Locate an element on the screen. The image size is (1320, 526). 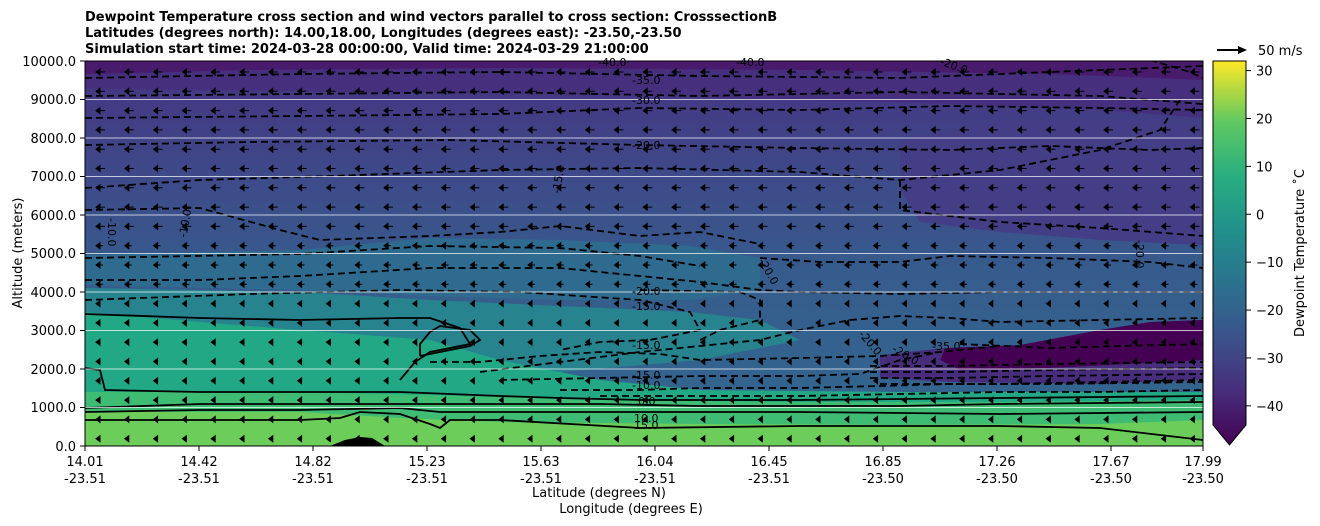
x-tick-lon: -23.51 is located at coordinates (655, 479).